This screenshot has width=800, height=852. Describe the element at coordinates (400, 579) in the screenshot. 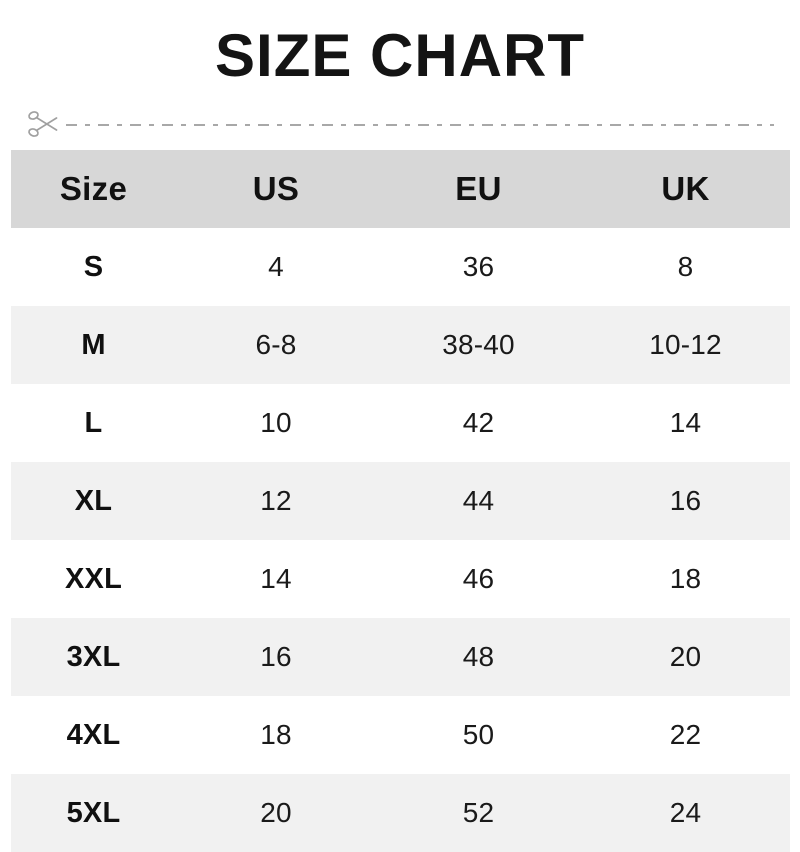

I see `table-row: XXL 14 46 18` at that location.